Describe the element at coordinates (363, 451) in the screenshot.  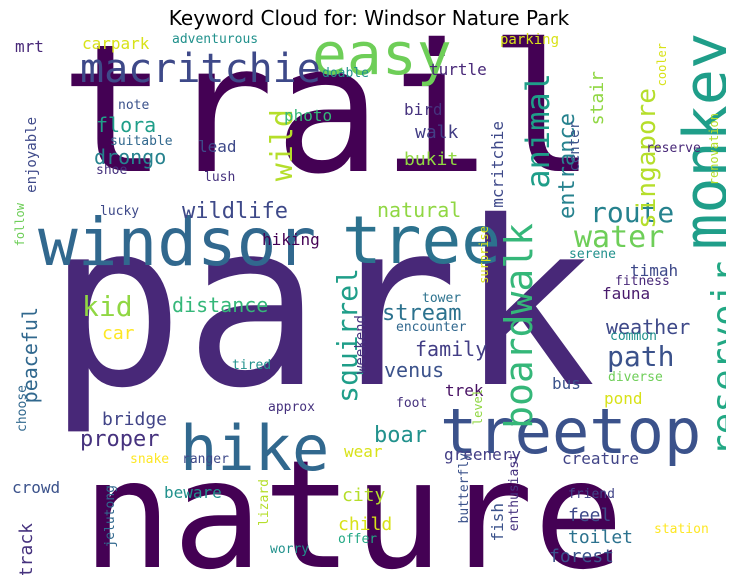
I see `cloud-word-wear: wear` at that location.